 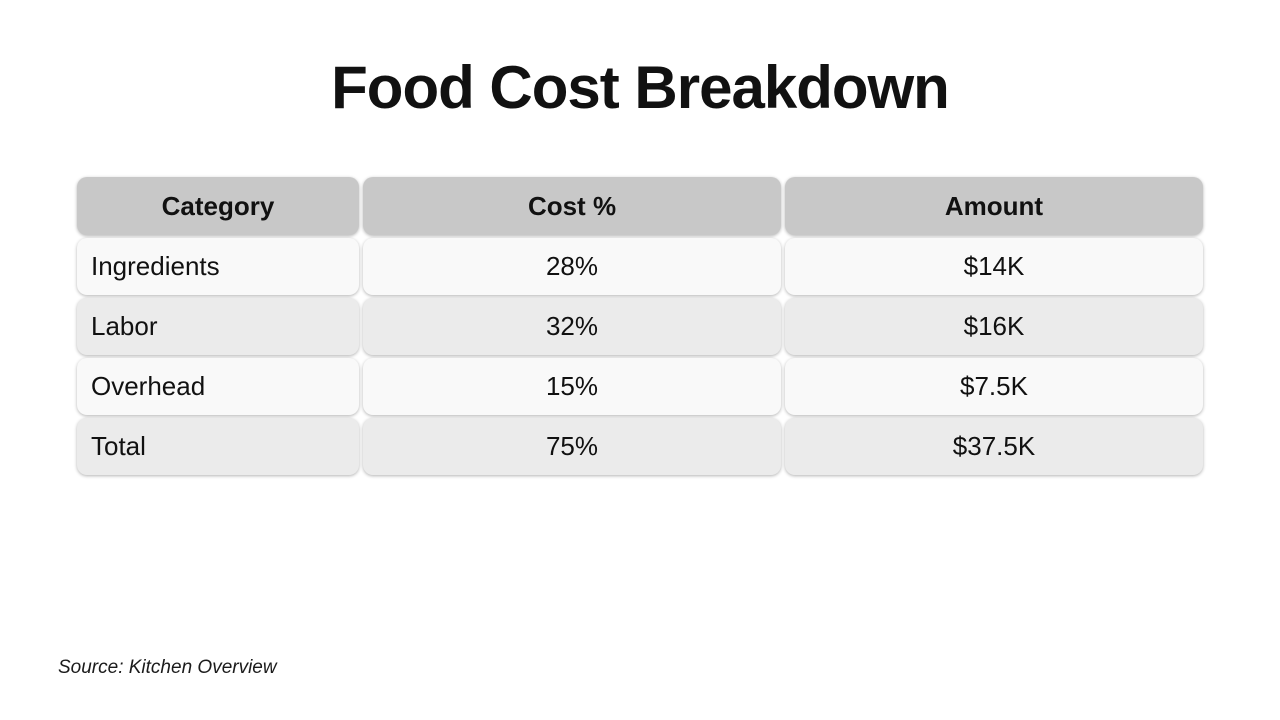 What do you see at coordinates (994, 266) in the screenshot?
I see `cell-amount: $14K` at bounding box center [994, 266].